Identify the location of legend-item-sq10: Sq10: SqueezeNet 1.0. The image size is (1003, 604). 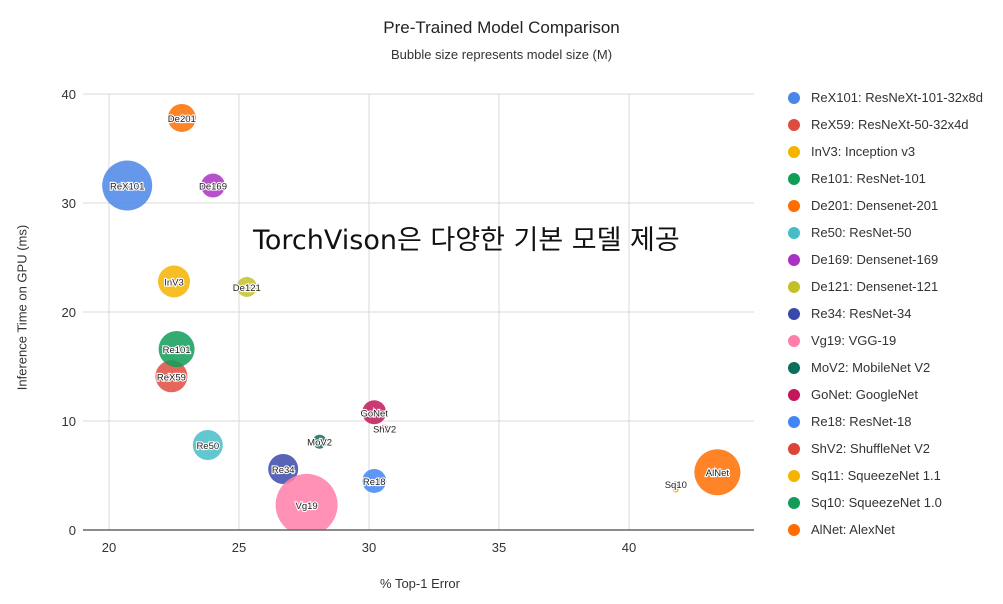
(885, 502).